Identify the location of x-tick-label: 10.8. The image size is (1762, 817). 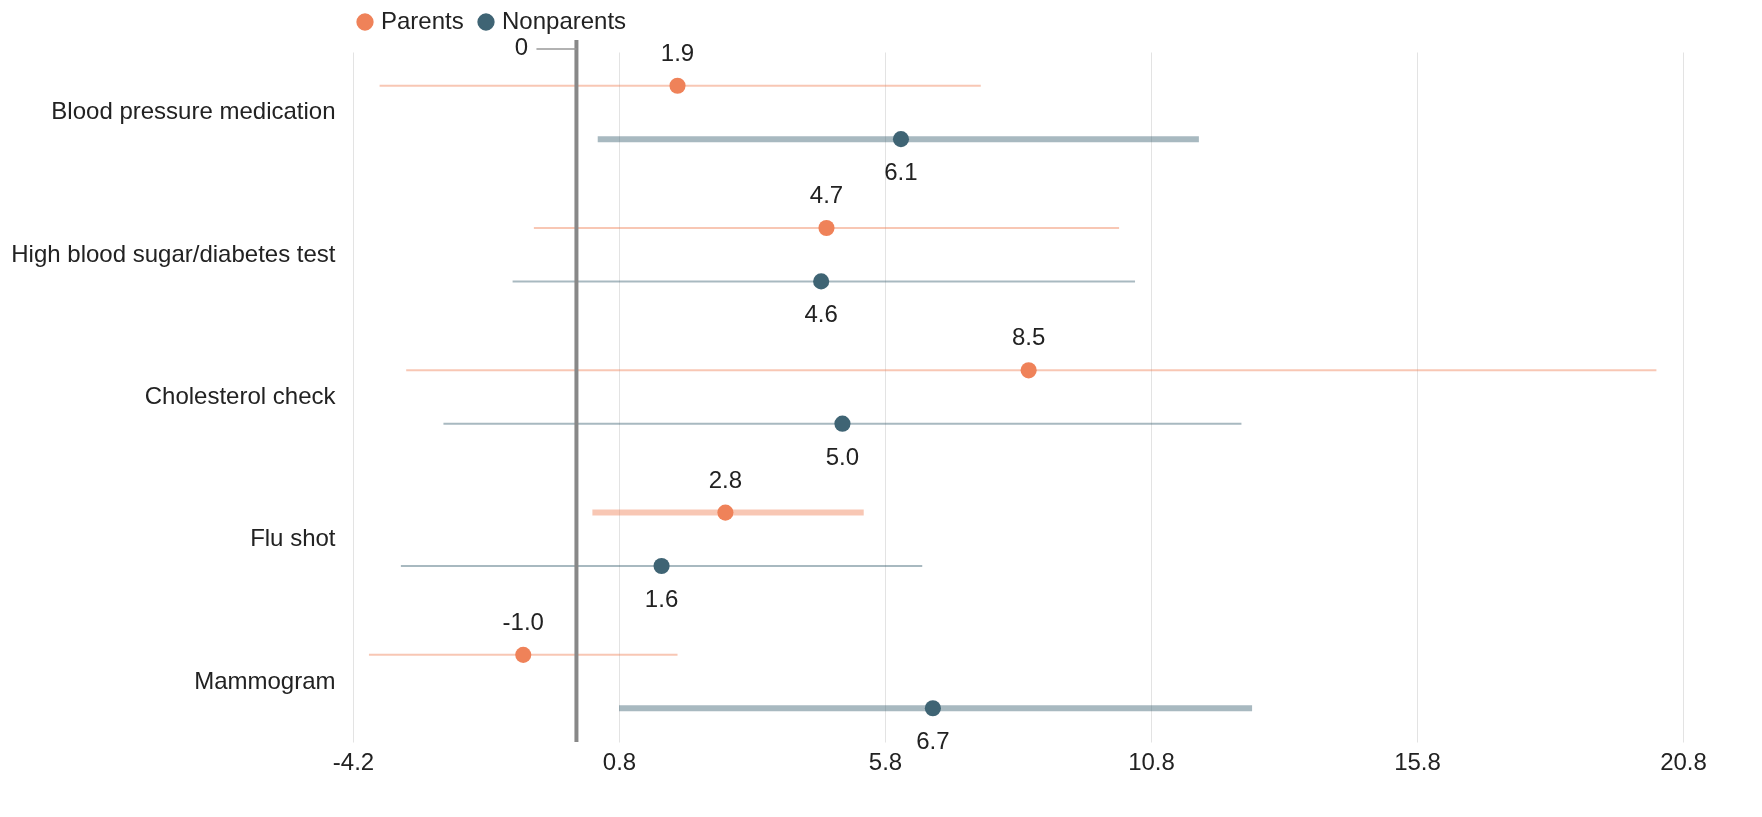
(1151, 761).